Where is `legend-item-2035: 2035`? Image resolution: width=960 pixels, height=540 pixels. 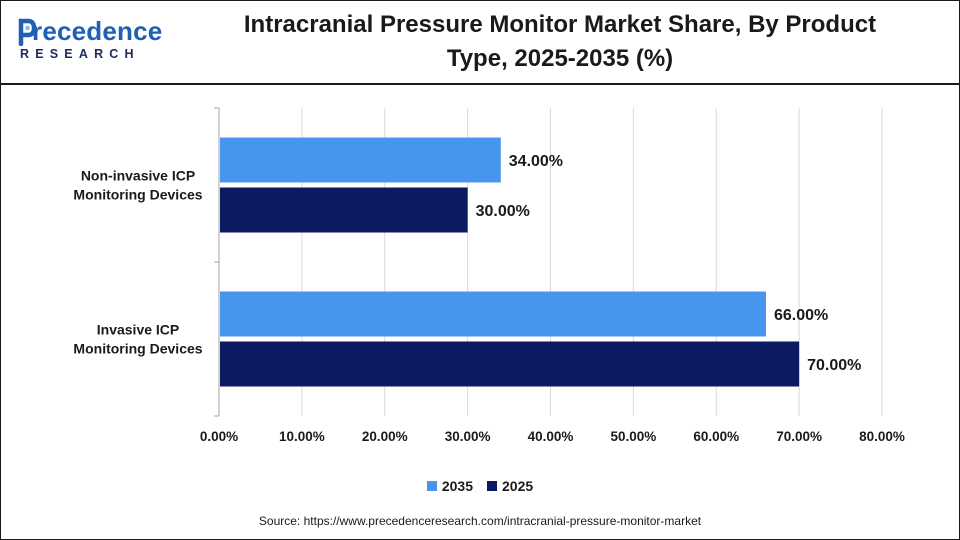
legend-item-2035: 2035 is located at coordinates (449, 486).